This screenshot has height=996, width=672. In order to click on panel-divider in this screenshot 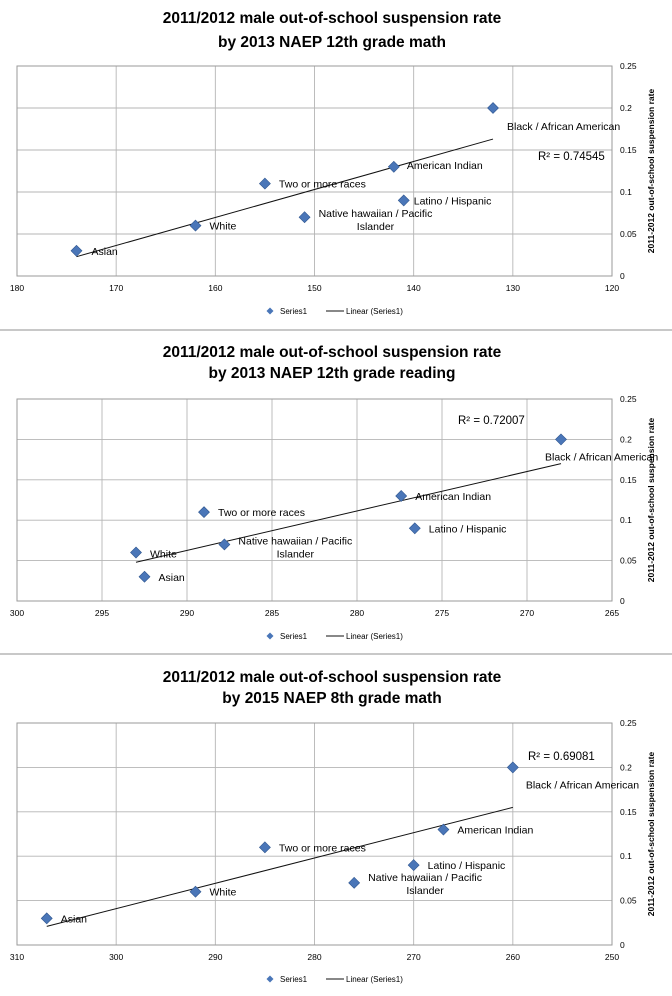, I will do `click(336, 654)`.